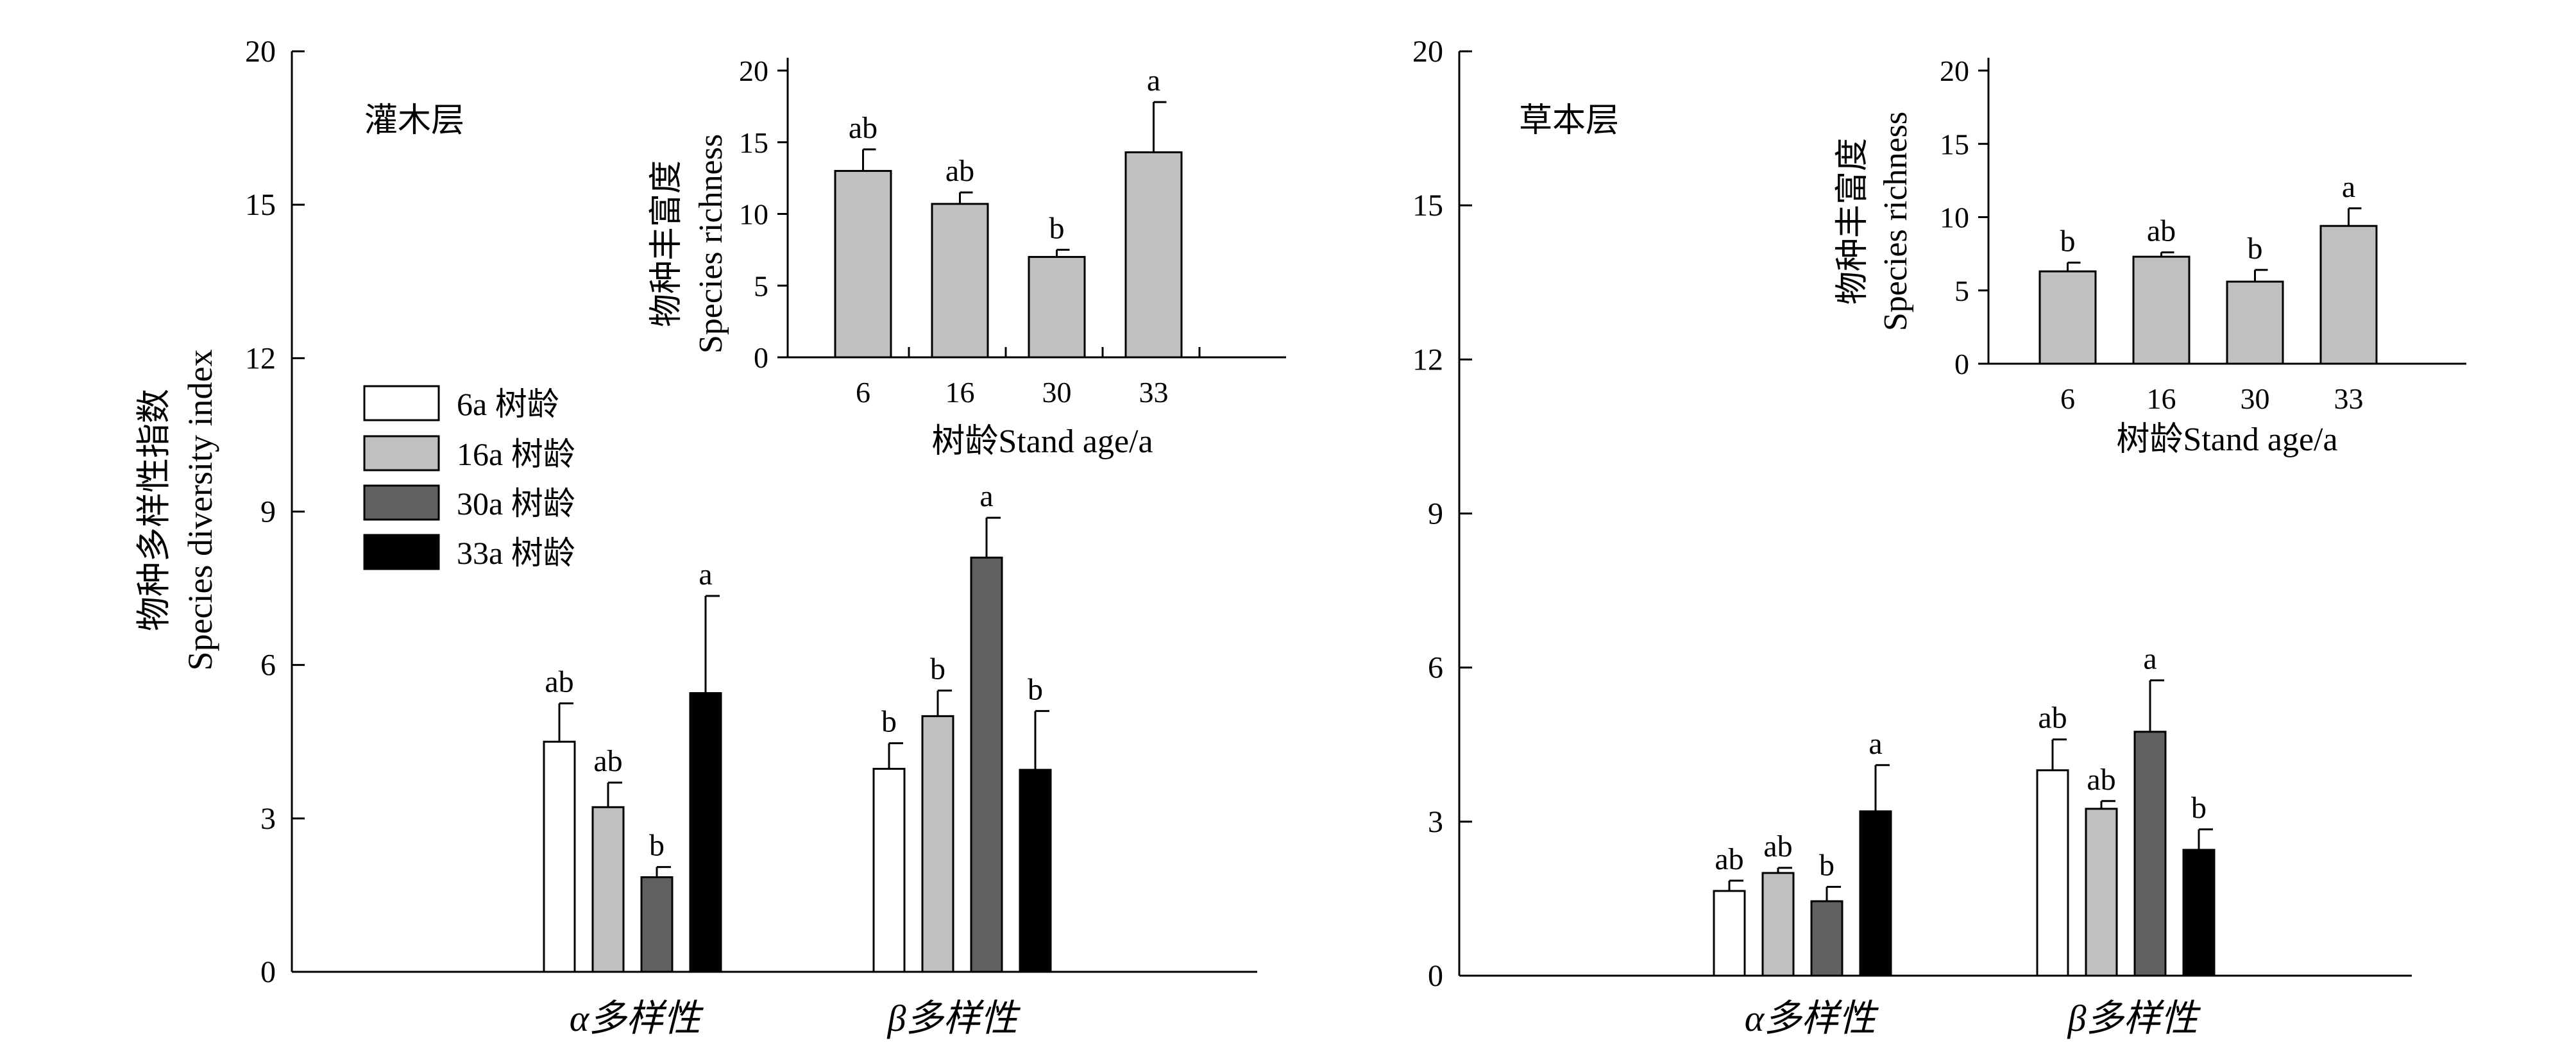 The height and width of the screenshot is (1061, 2576). I want to click on inset-ylabel-en-herb: Species richness, so click(1895, 221).